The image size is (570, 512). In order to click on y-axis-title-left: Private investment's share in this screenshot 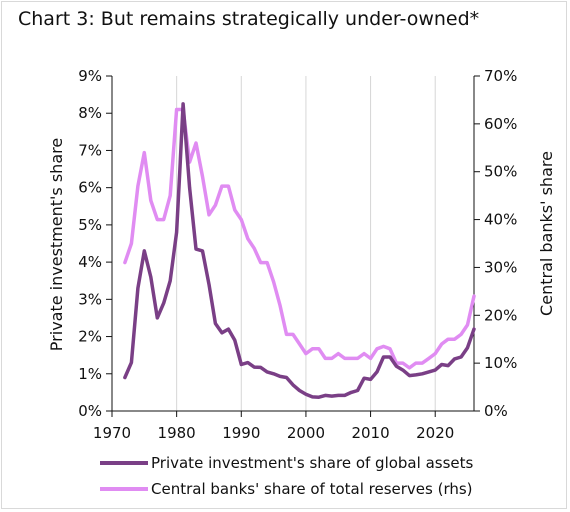, I will do `click(56, 244)`.